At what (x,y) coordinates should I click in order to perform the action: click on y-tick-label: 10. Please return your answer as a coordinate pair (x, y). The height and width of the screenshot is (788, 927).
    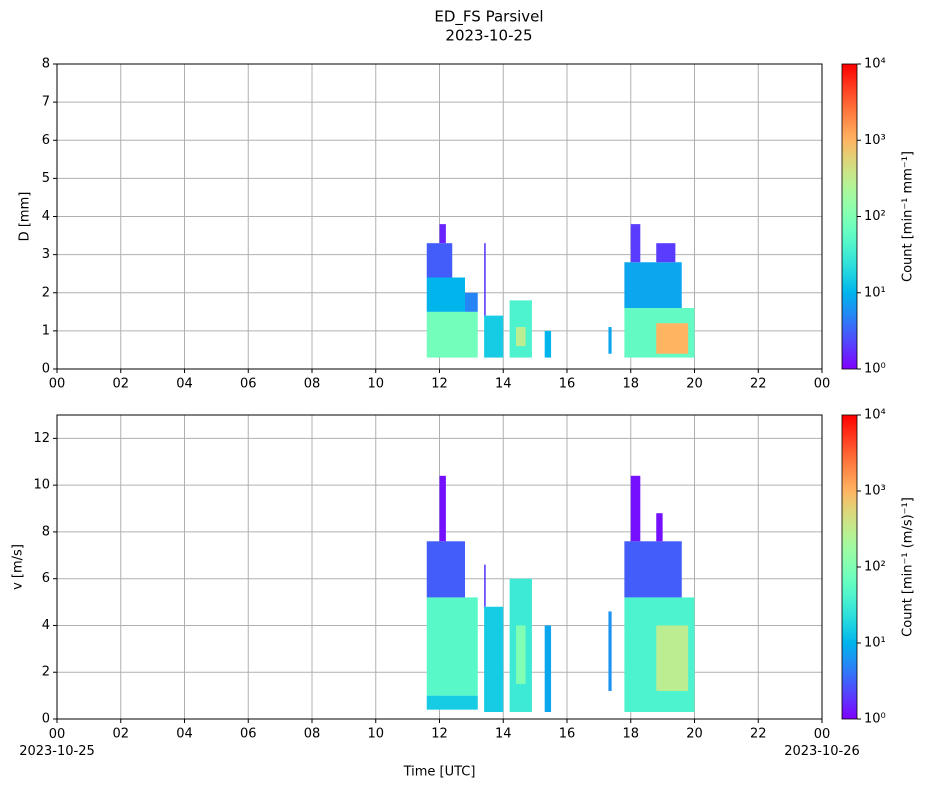
    Looking at the image, I should click on (41, 485).